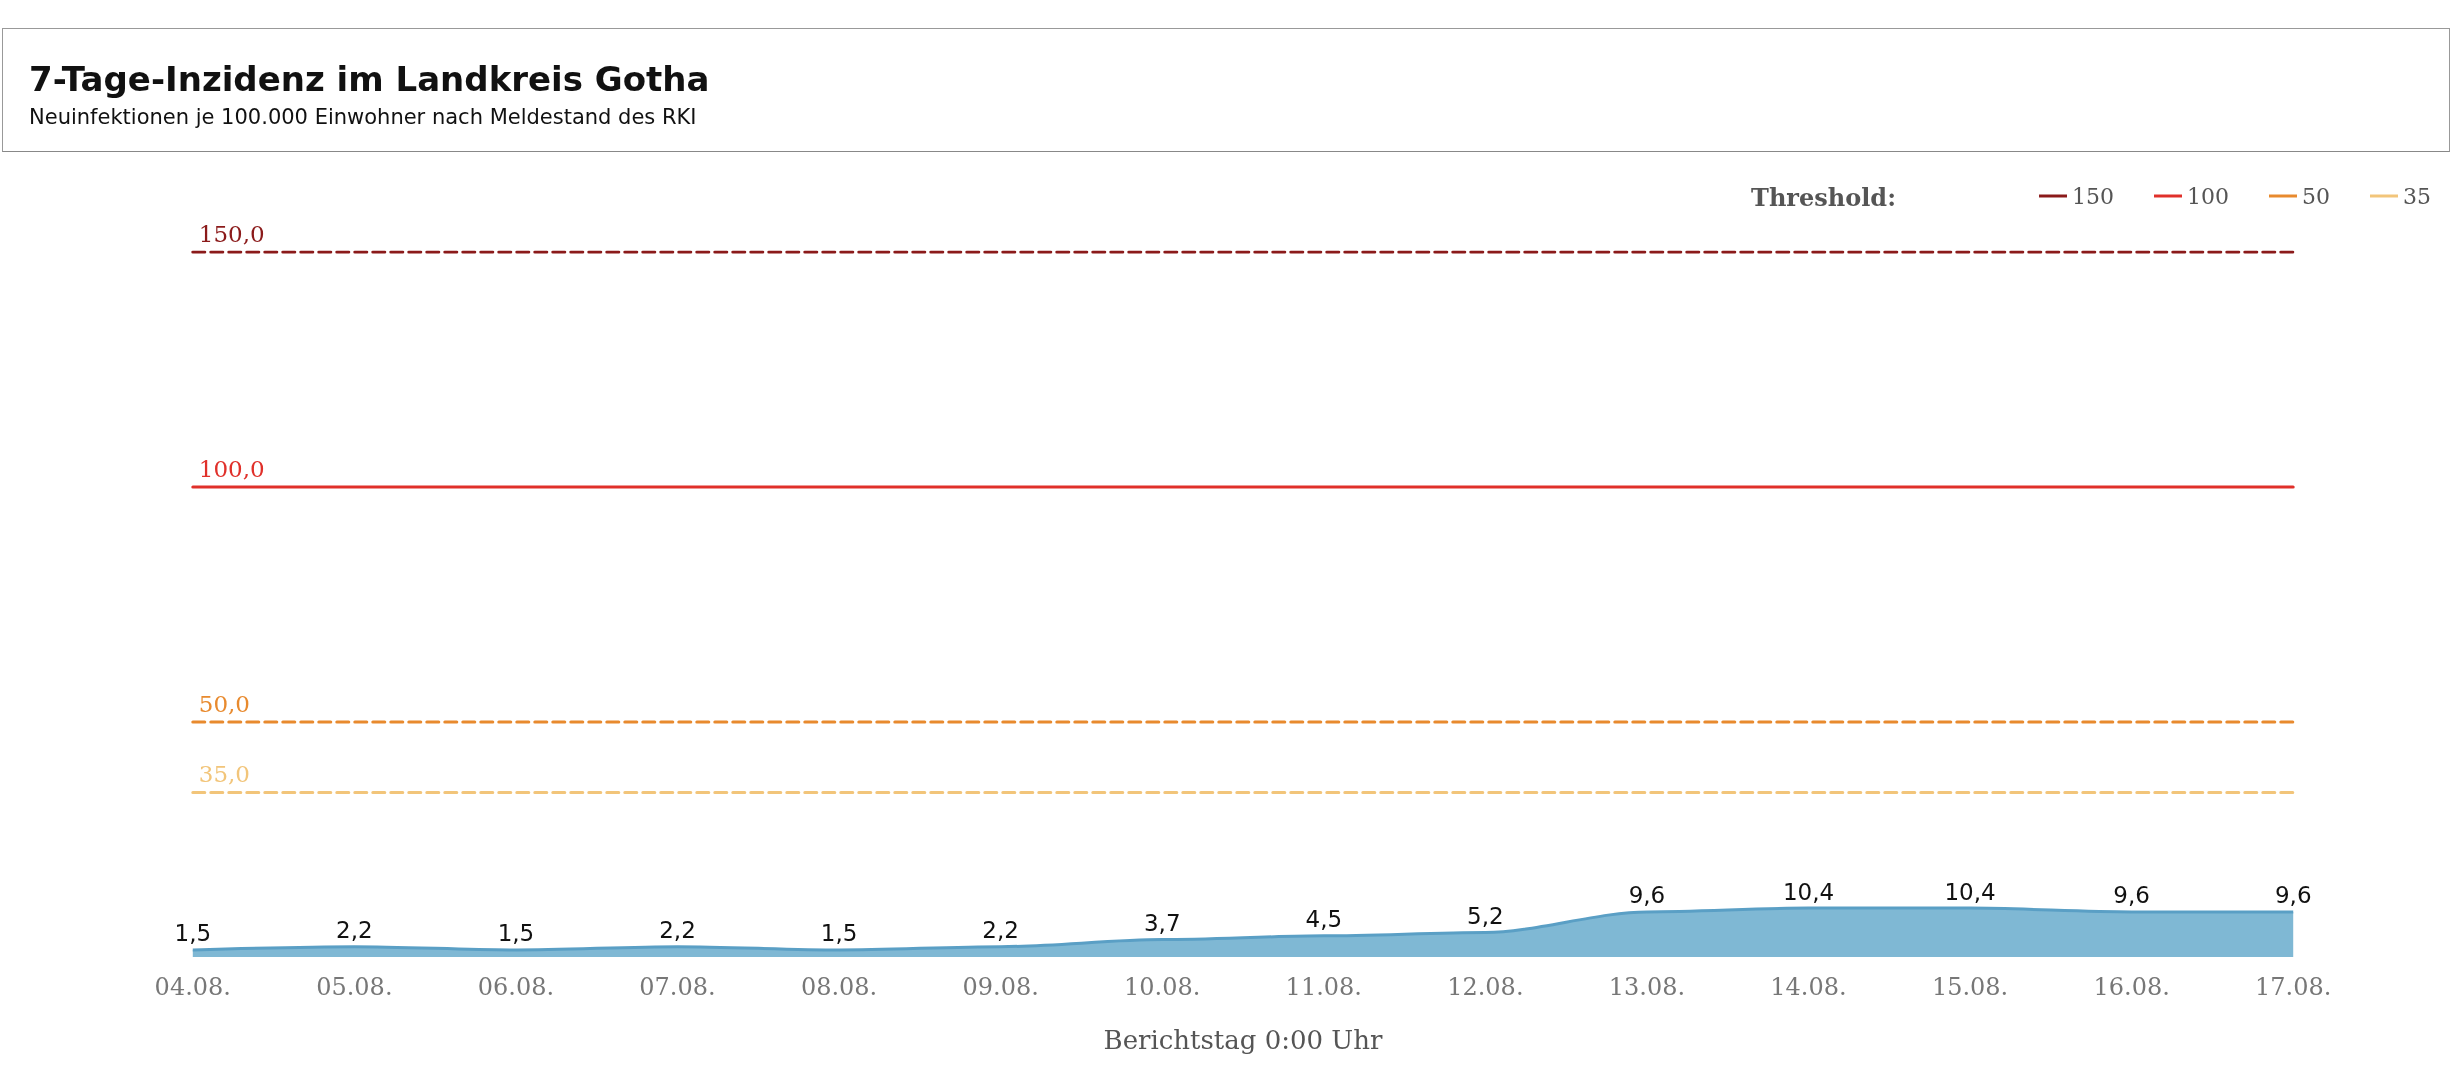 The height and width of the screenshot is (1087, 2464). I want to click on legend-label: 150, so click(2093, 196).